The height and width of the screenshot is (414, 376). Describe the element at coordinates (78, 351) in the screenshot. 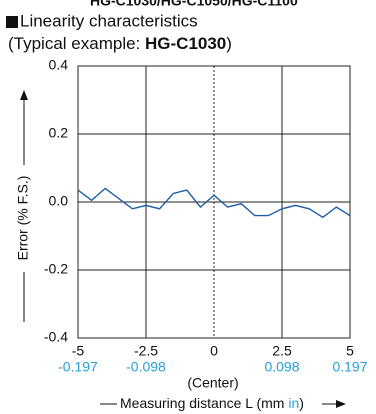

I see `x-tick-label: -5` at that location.